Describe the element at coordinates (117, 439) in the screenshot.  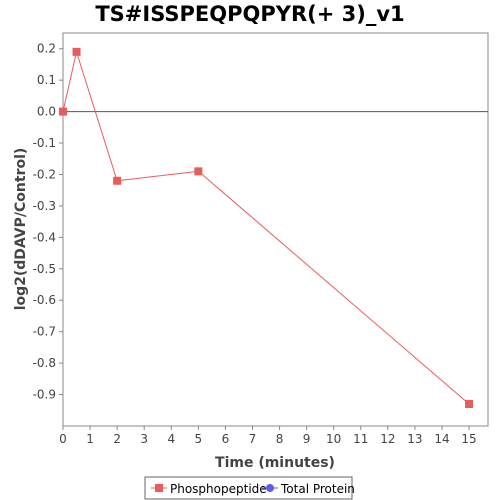
I see `x-tick-label: 2` at that location.